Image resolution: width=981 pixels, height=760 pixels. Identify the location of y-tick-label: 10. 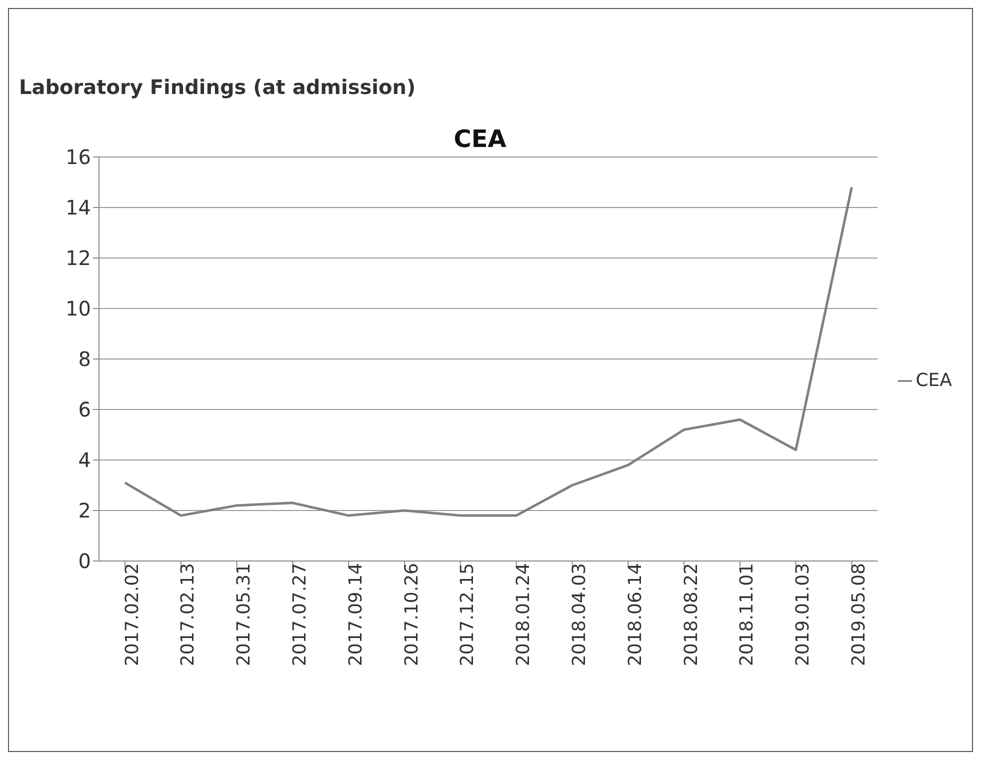
(78, 308).